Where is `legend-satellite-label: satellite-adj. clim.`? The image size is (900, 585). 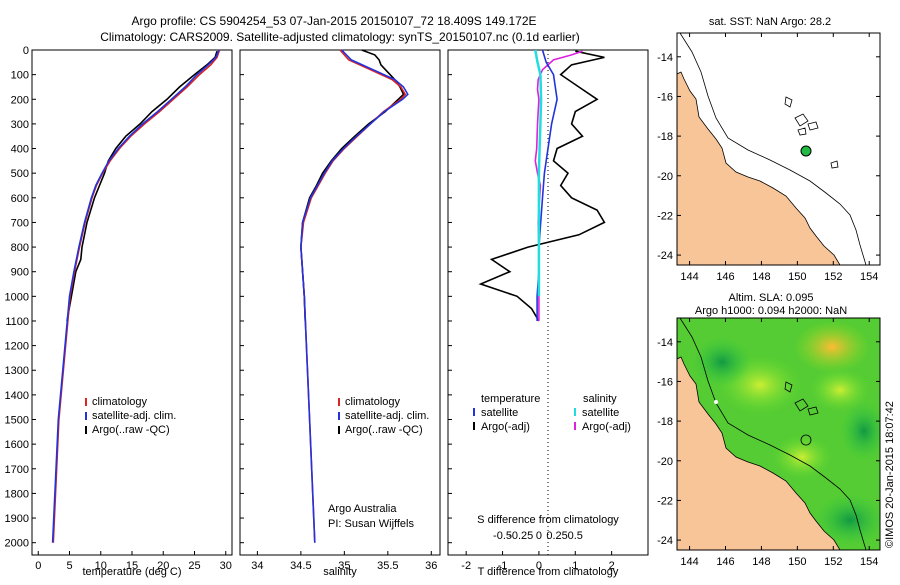 legend-satellite-label: satellite-adj. clim. is located at coordinates (387, 416).